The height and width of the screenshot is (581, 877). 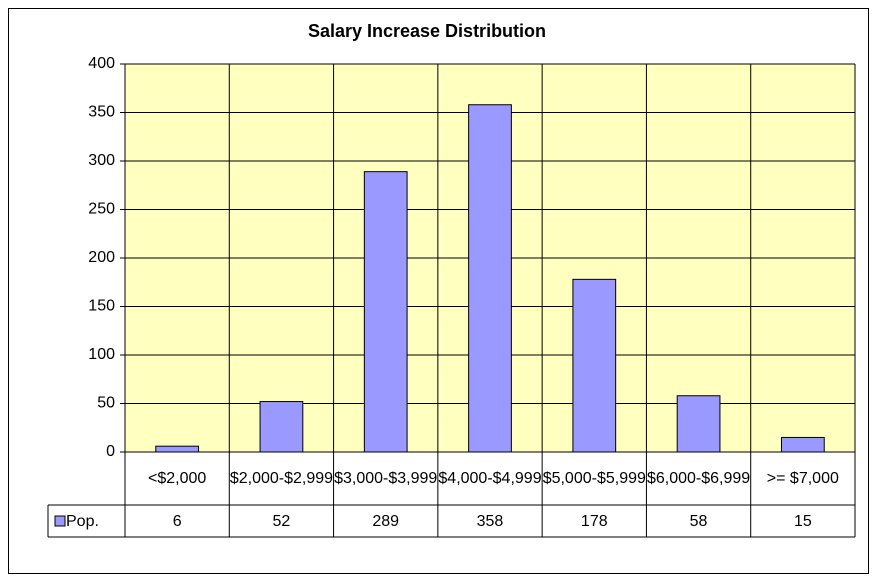 I want to click on legend-label: Pop., so click(x=82, y=521).